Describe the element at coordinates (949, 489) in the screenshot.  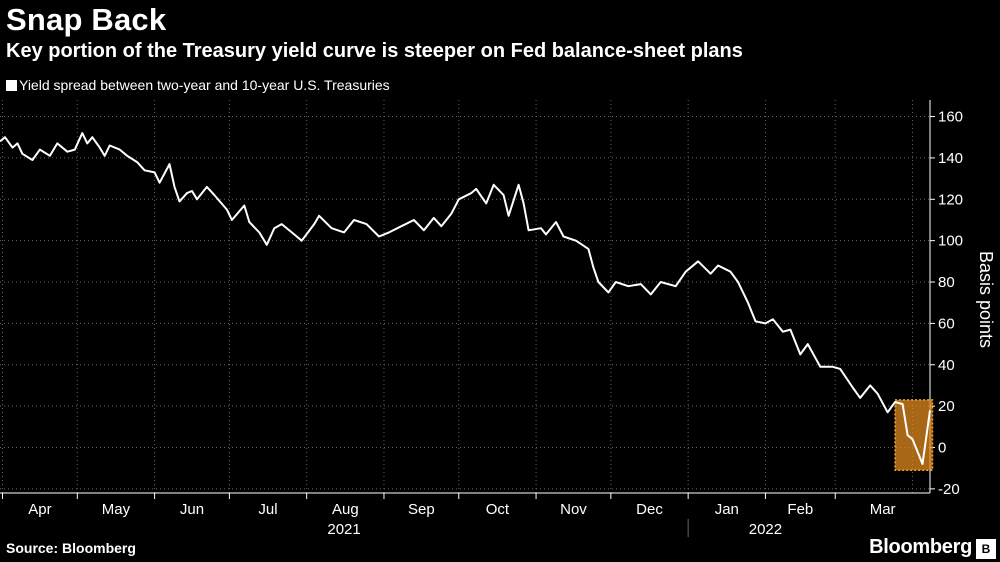
I see `y-tick-label: -20` at that location.